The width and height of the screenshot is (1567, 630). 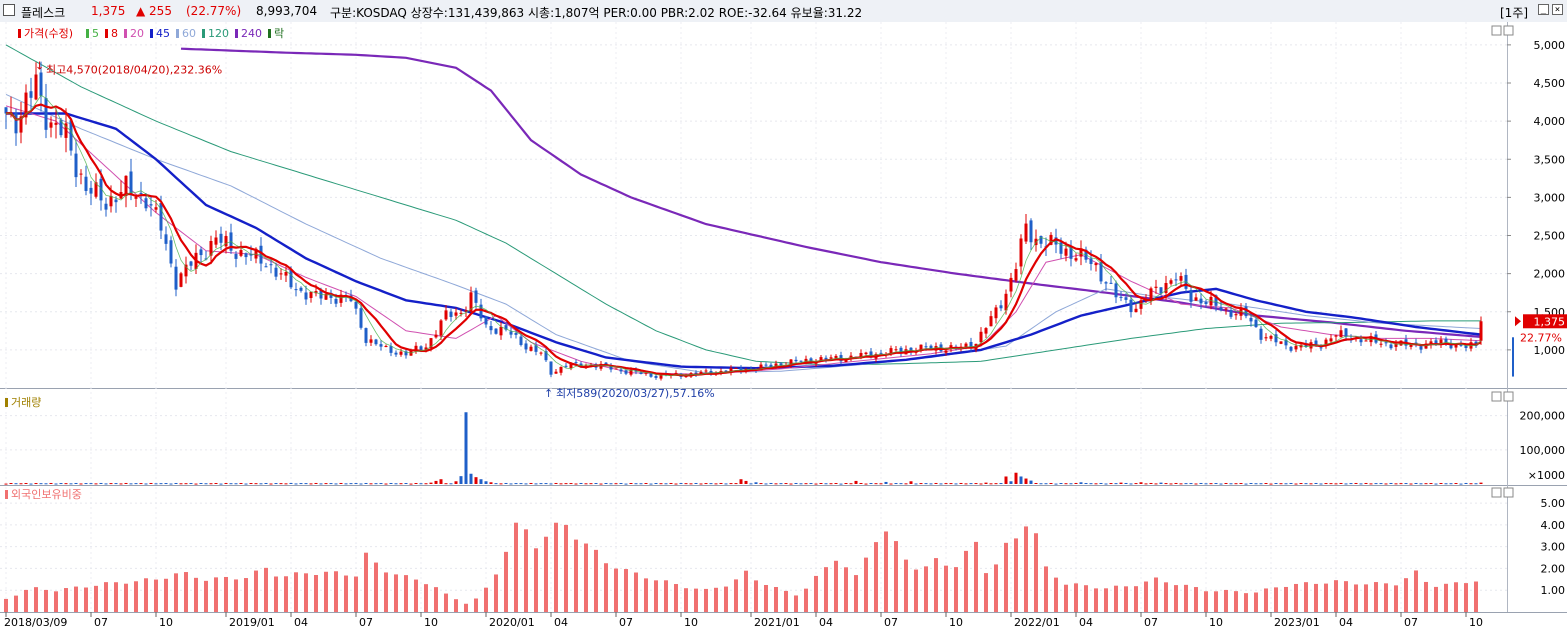 What do you see at coordinates (214, 11) in the screenshot?
I see `price-change-pct: (22.77%)` at bounding box center [214, 11].